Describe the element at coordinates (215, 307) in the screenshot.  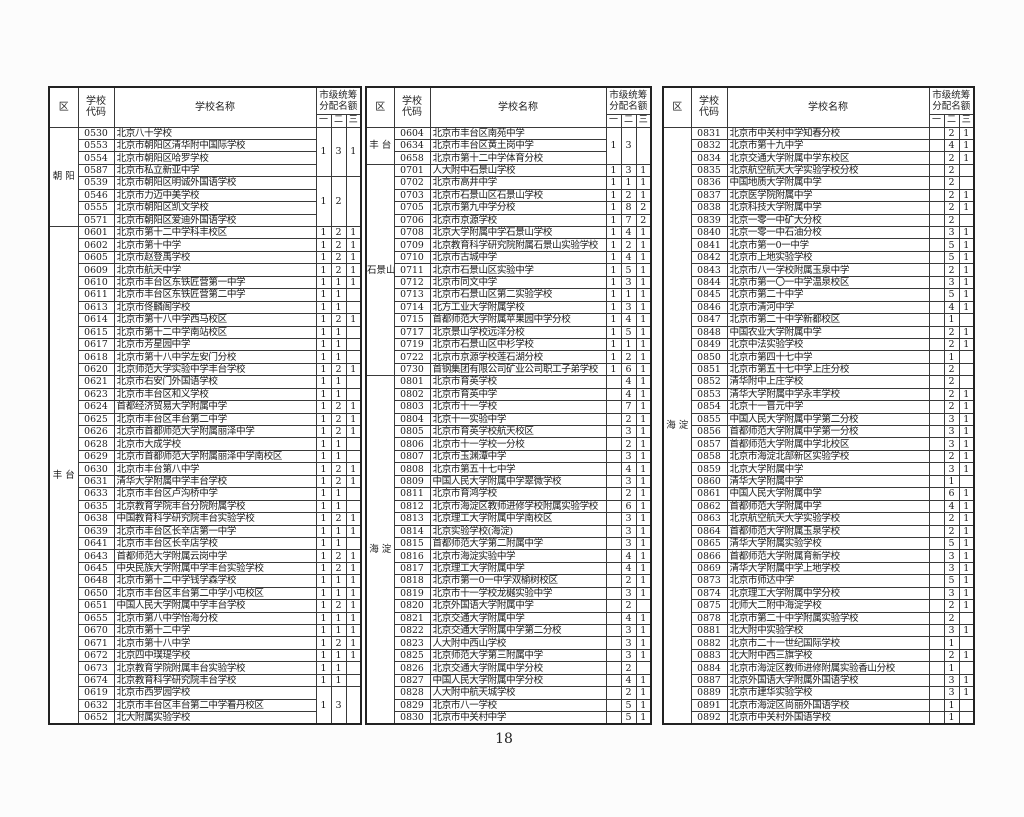
I see `school-name-cell: 北京市佟麟阁学校` at that location.